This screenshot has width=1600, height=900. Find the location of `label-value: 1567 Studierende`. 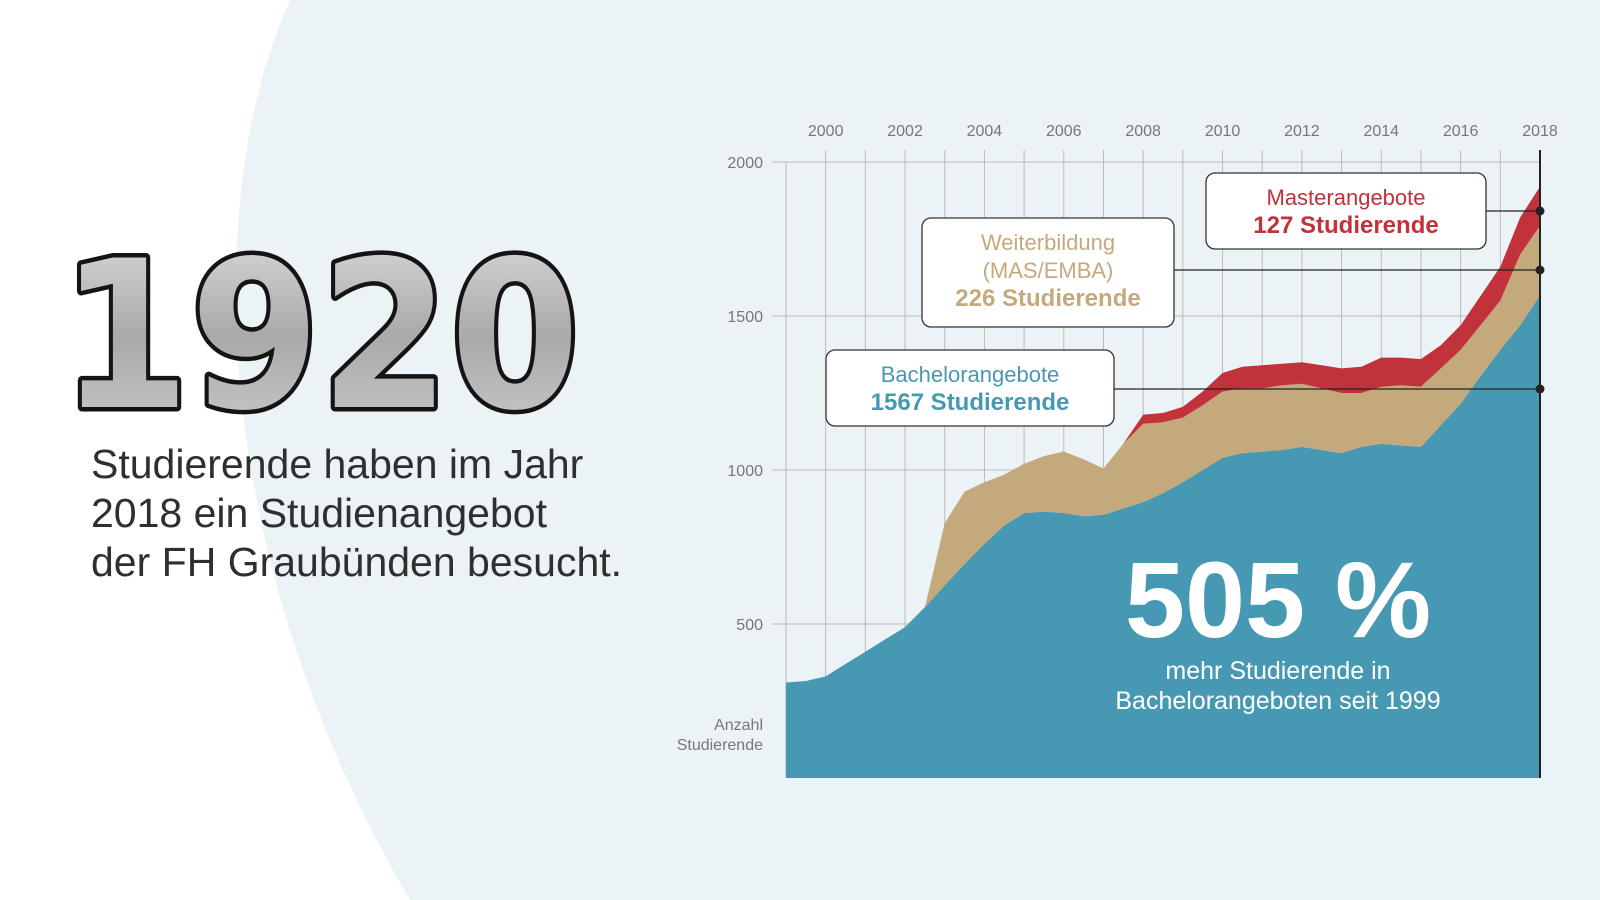

label-value: 1567 Studierende is located at coordinates (970, 402).